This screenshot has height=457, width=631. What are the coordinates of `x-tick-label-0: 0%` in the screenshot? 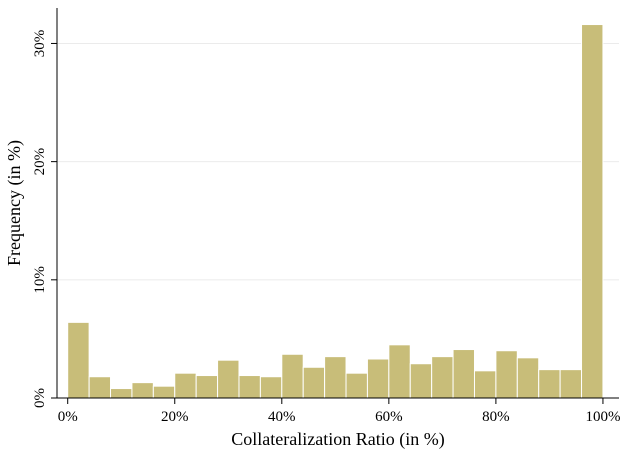 It's located at (68, 417).